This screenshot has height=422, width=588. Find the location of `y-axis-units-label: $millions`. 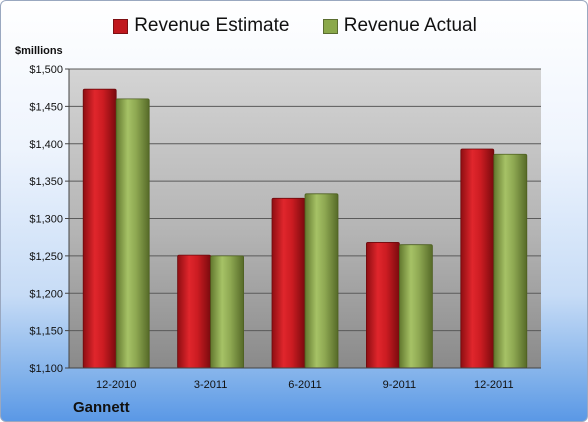

y-axis-units-label: $millions is located at coordinates (39, 51).